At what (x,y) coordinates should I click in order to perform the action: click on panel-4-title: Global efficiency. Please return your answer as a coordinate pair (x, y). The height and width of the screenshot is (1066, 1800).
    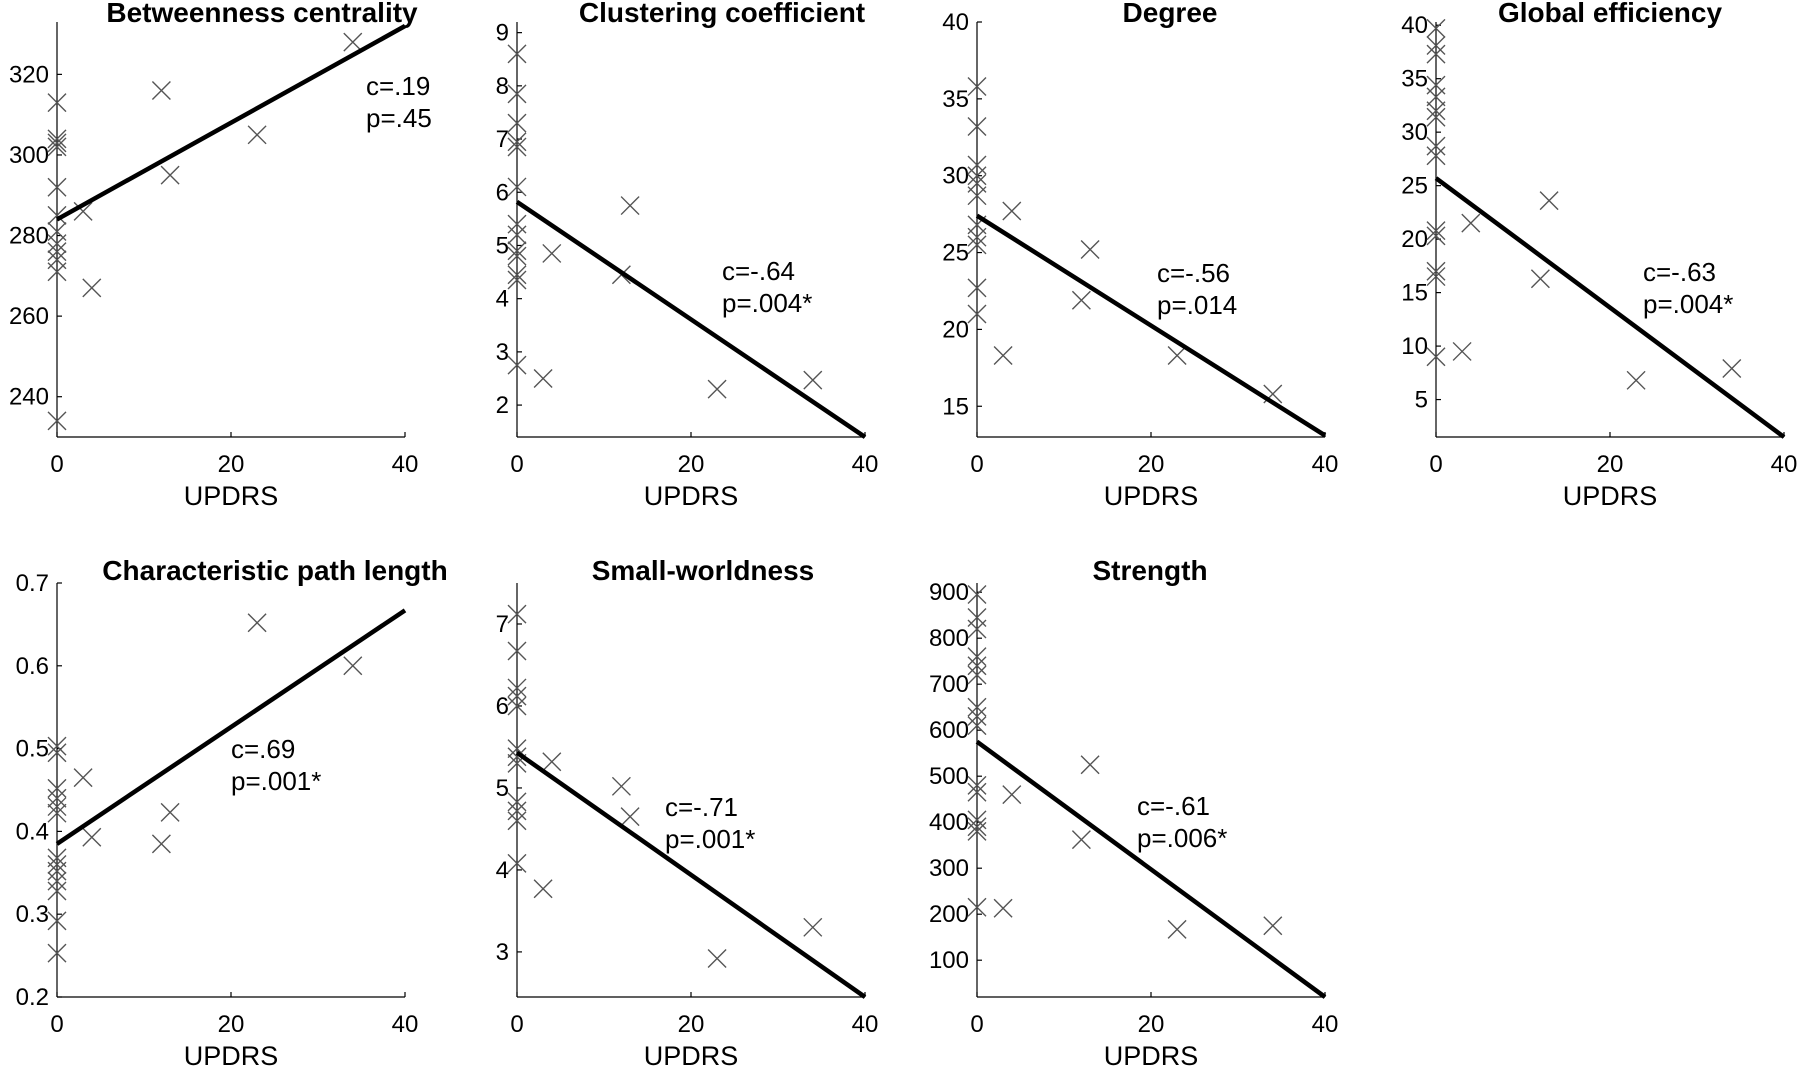
    Looking at the image, I should click on (1610, 14).